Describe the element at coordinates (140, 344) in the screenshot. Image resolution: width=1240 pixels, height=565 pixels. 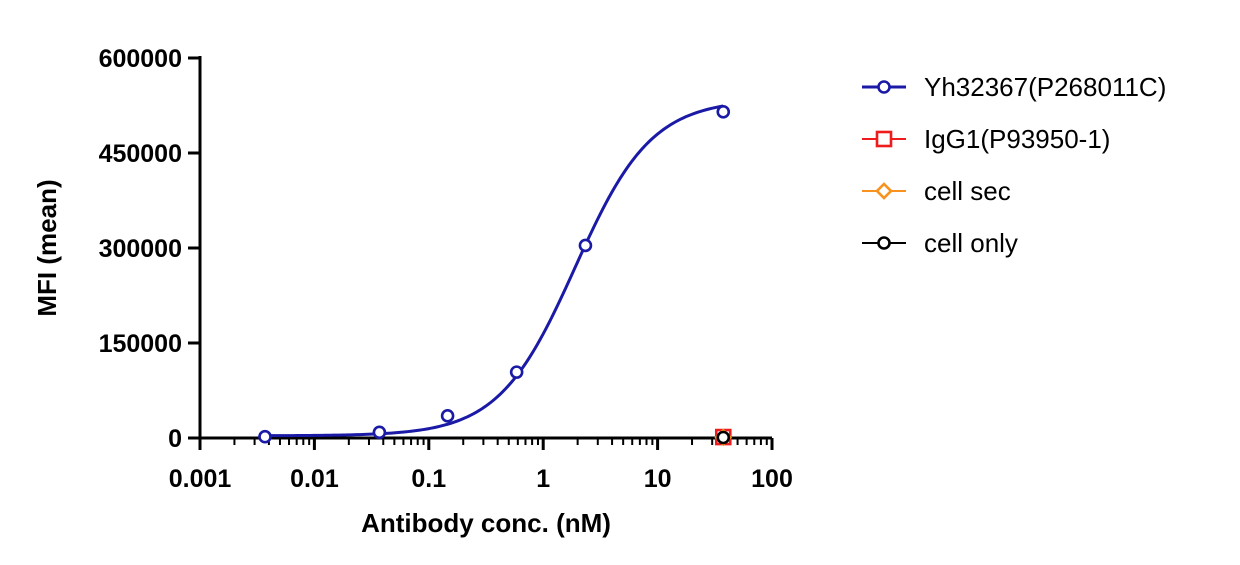
I see `y-tick-label: 150000` at that location.